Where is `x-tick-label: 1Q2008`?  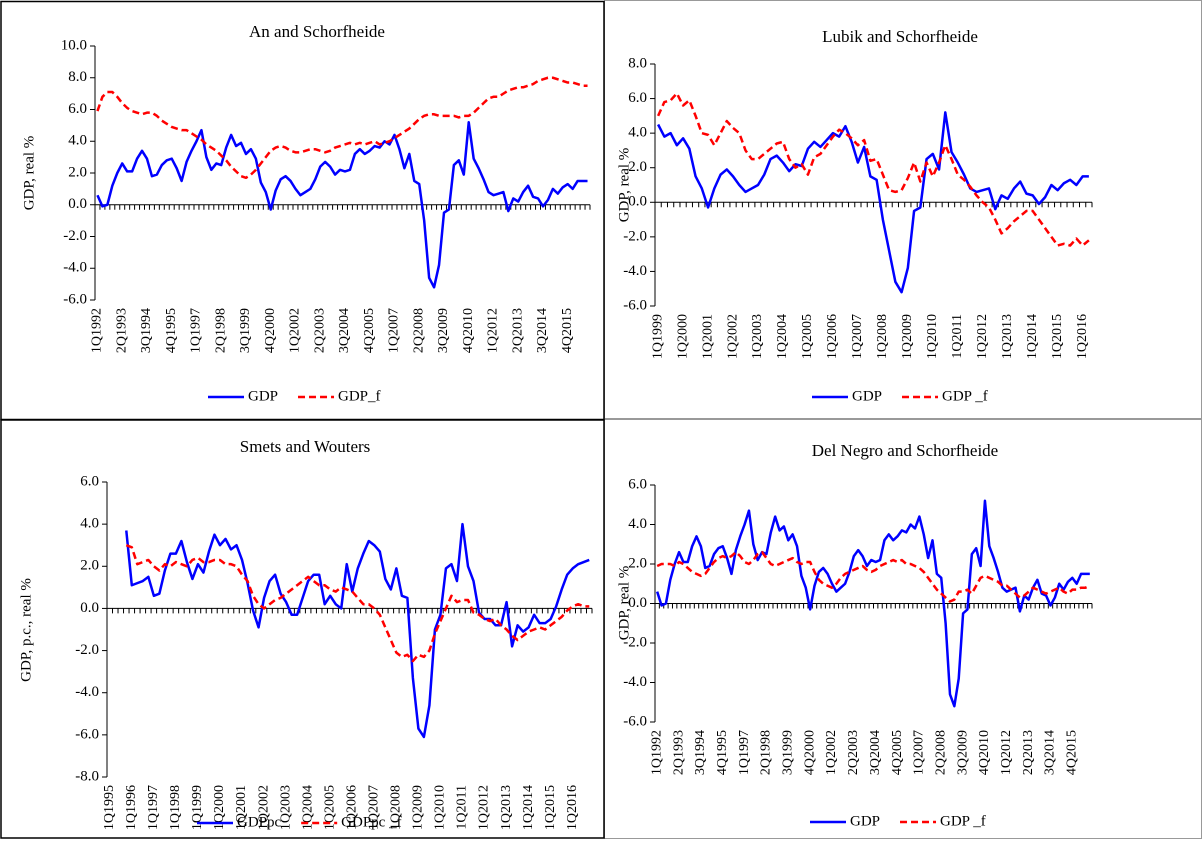
x-tick-label: 1Q2008 is located at coordinates (396, 807).